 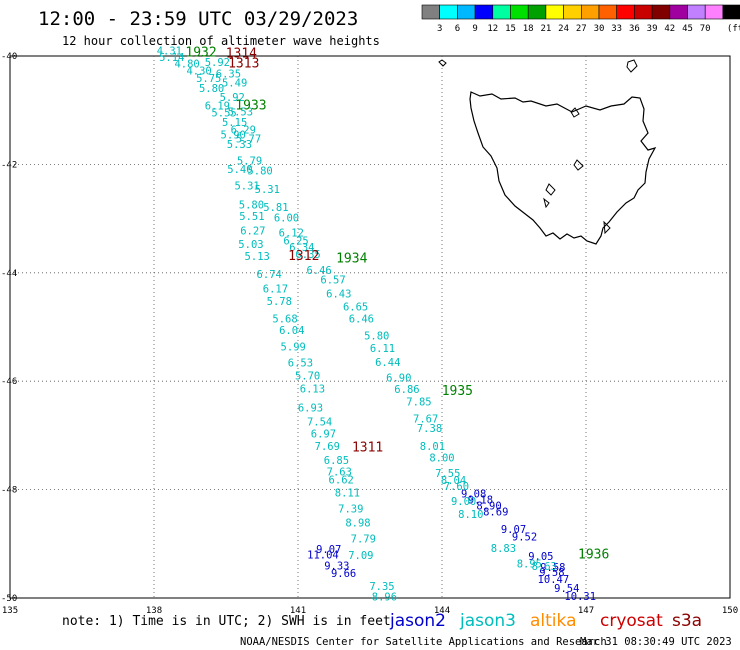 I want to click on track-label: 1312, so click(x=303, y=256).